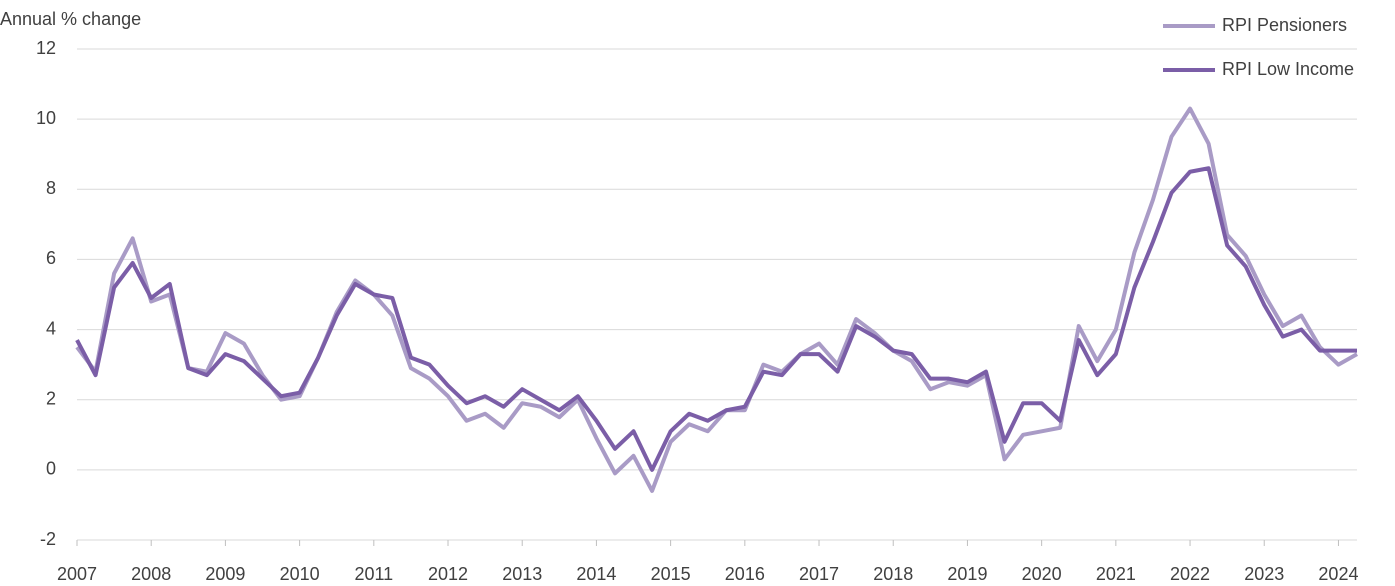  Describe the element at coordinates (300, 574) in the screenshot. I see `x-tick-label: 2010` at that location.